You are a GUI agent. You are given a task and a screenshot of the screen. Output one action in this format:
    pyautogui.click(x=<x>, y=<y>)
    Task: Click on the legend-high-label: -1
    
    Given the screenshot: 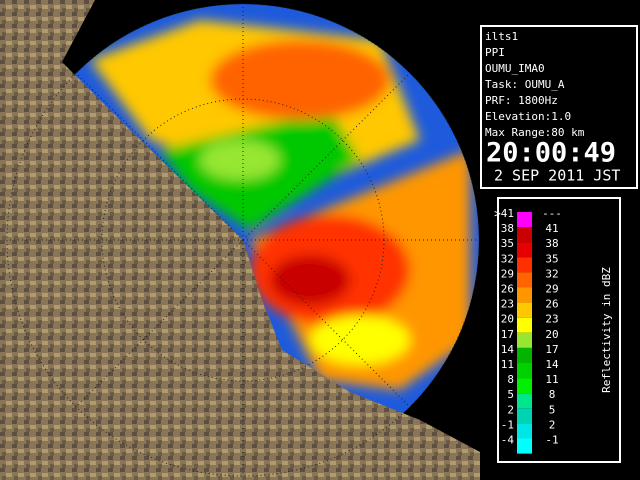 What is the action you would take?
    pyautogui.click(x=551, y=440)
    